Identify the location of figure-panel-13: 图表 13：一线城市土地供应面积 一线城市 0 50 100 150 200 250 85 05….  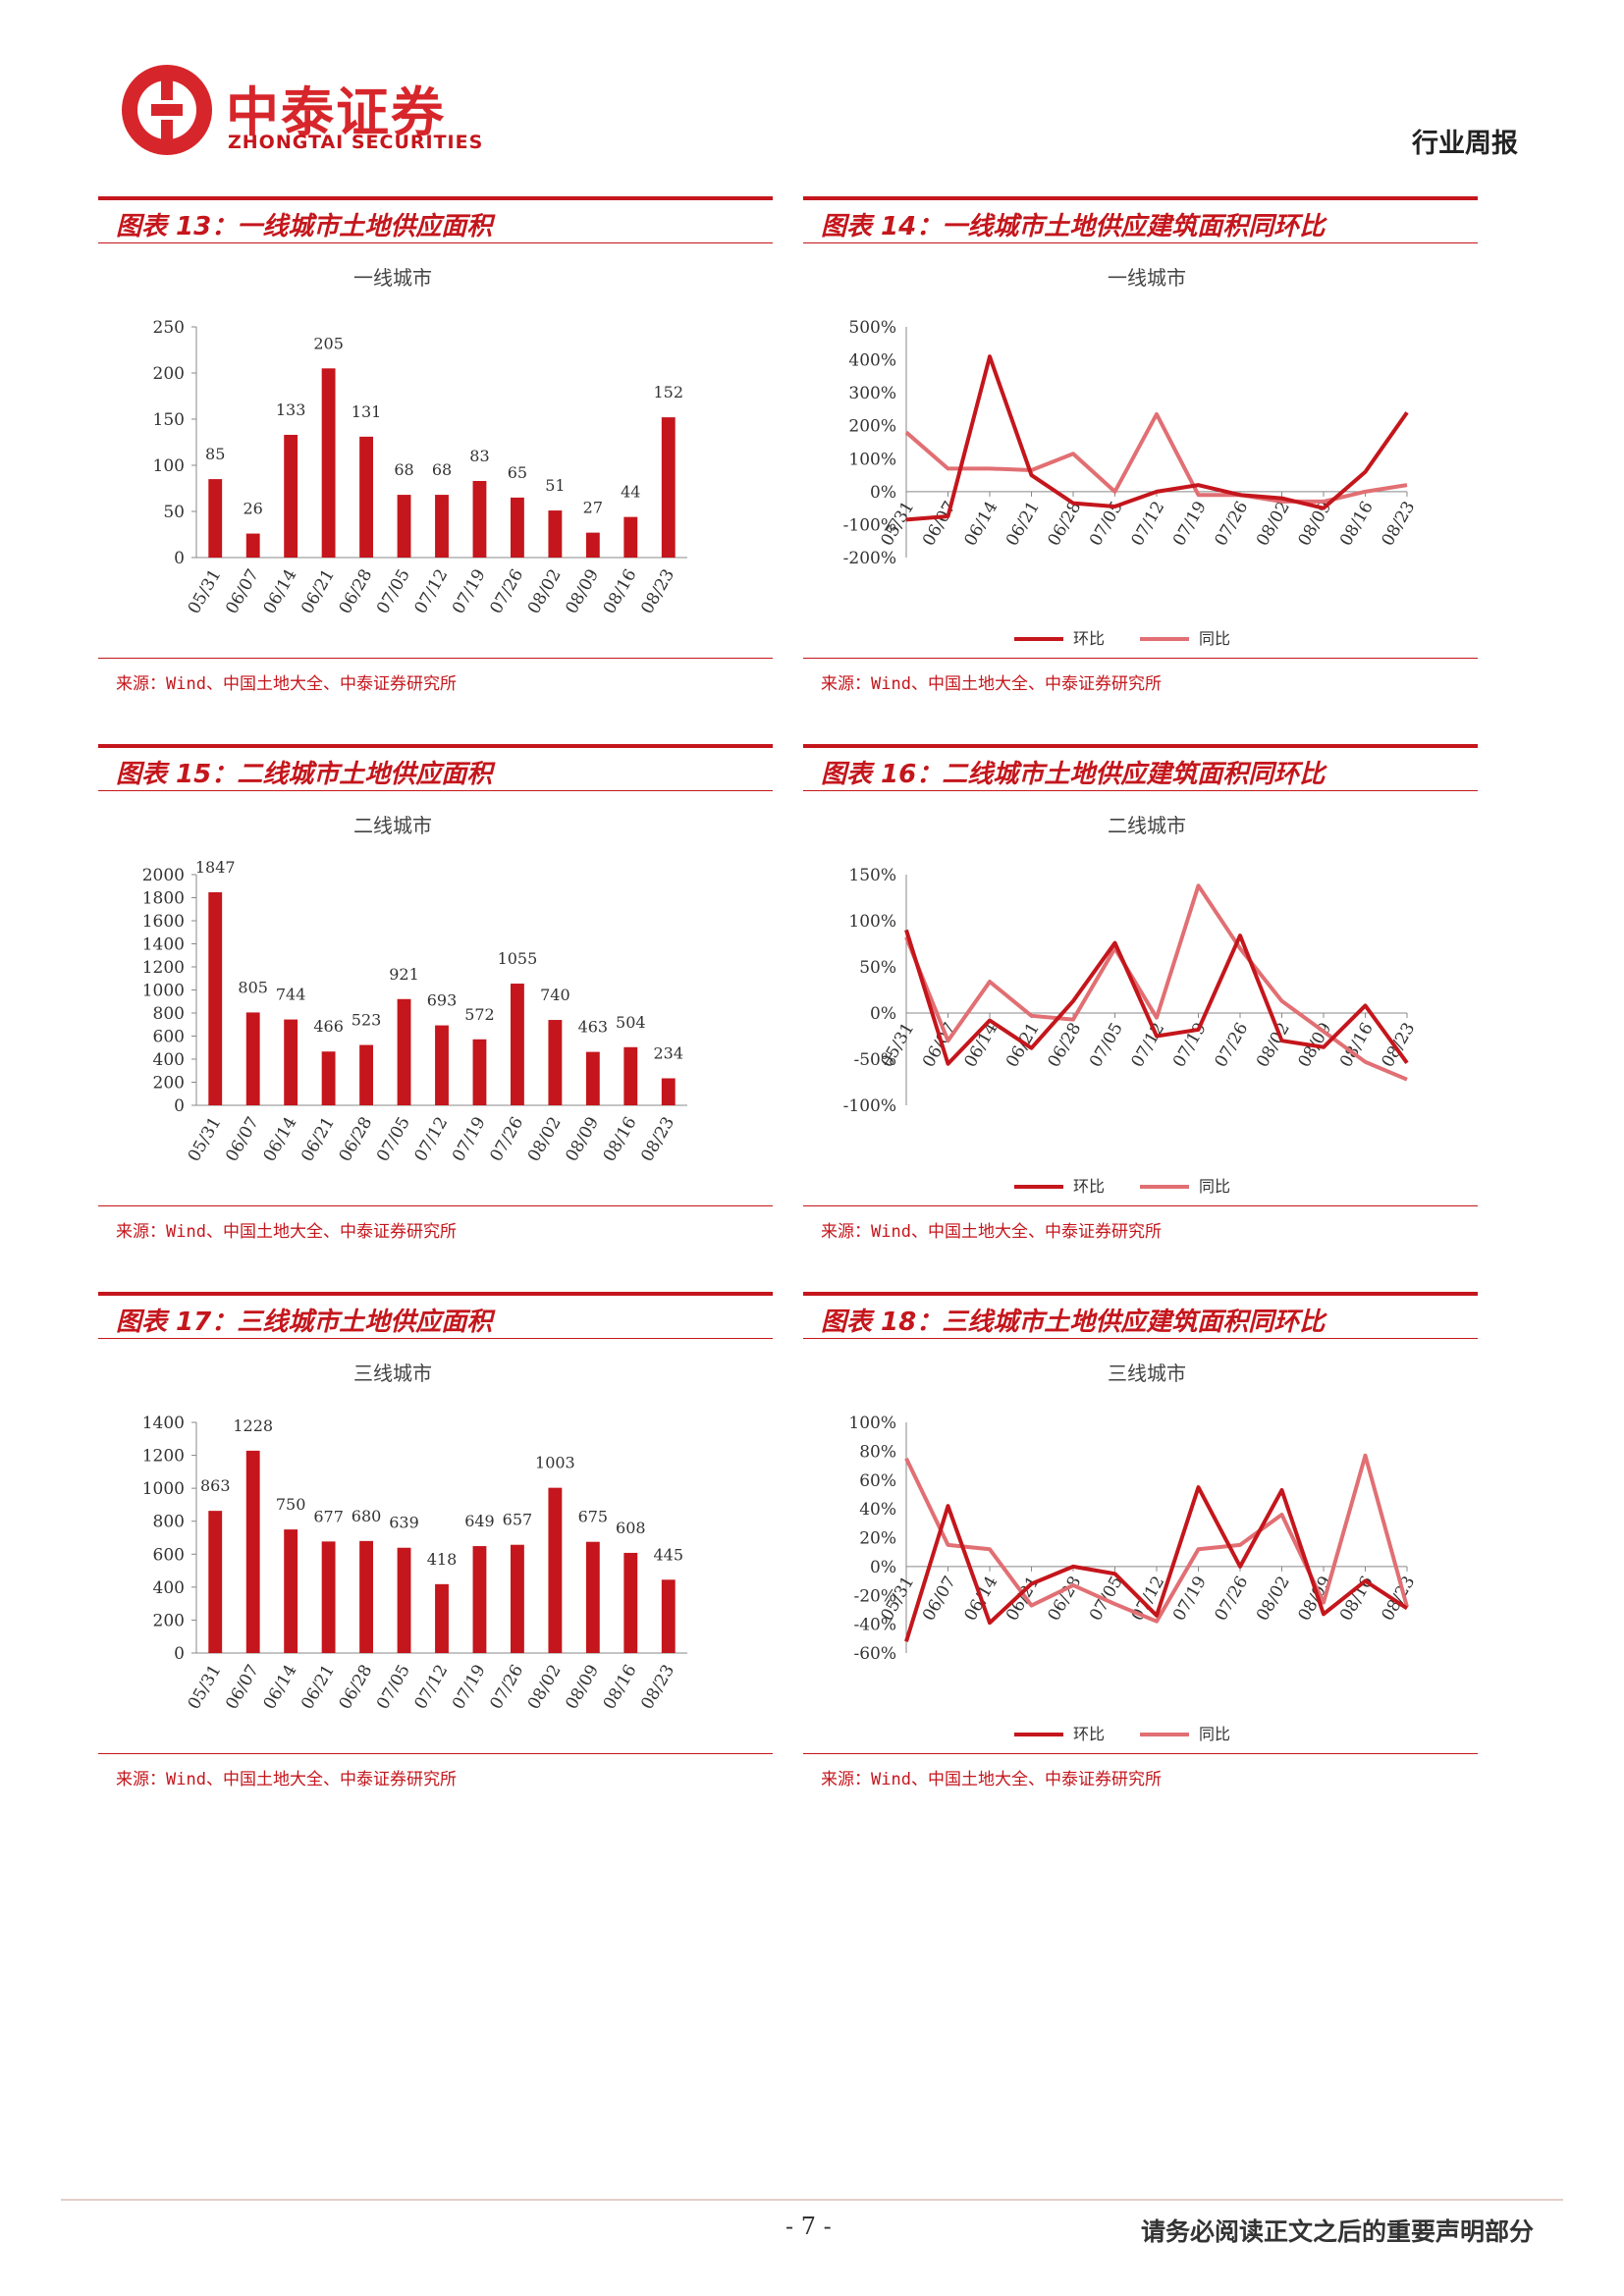
(435, 452).